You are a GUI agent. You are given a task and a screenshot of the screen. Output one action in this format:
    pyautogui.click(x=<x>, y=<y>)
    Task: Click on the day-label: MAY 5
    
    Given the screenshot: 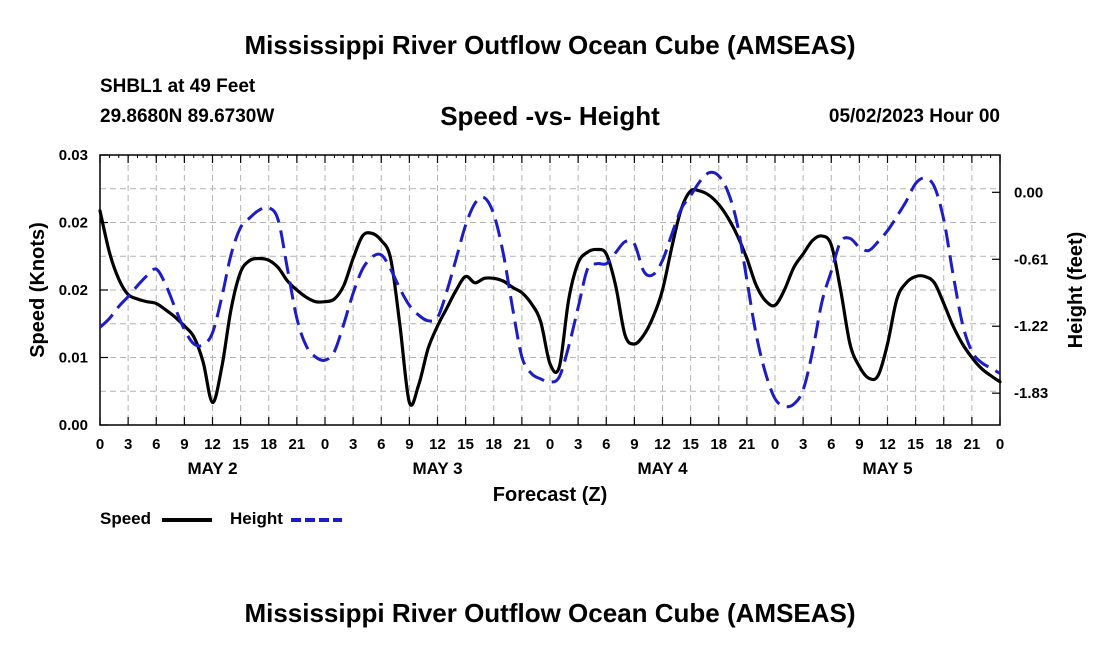 What is the action you would take?
    pyautogui.click(x=887, y=468)
    